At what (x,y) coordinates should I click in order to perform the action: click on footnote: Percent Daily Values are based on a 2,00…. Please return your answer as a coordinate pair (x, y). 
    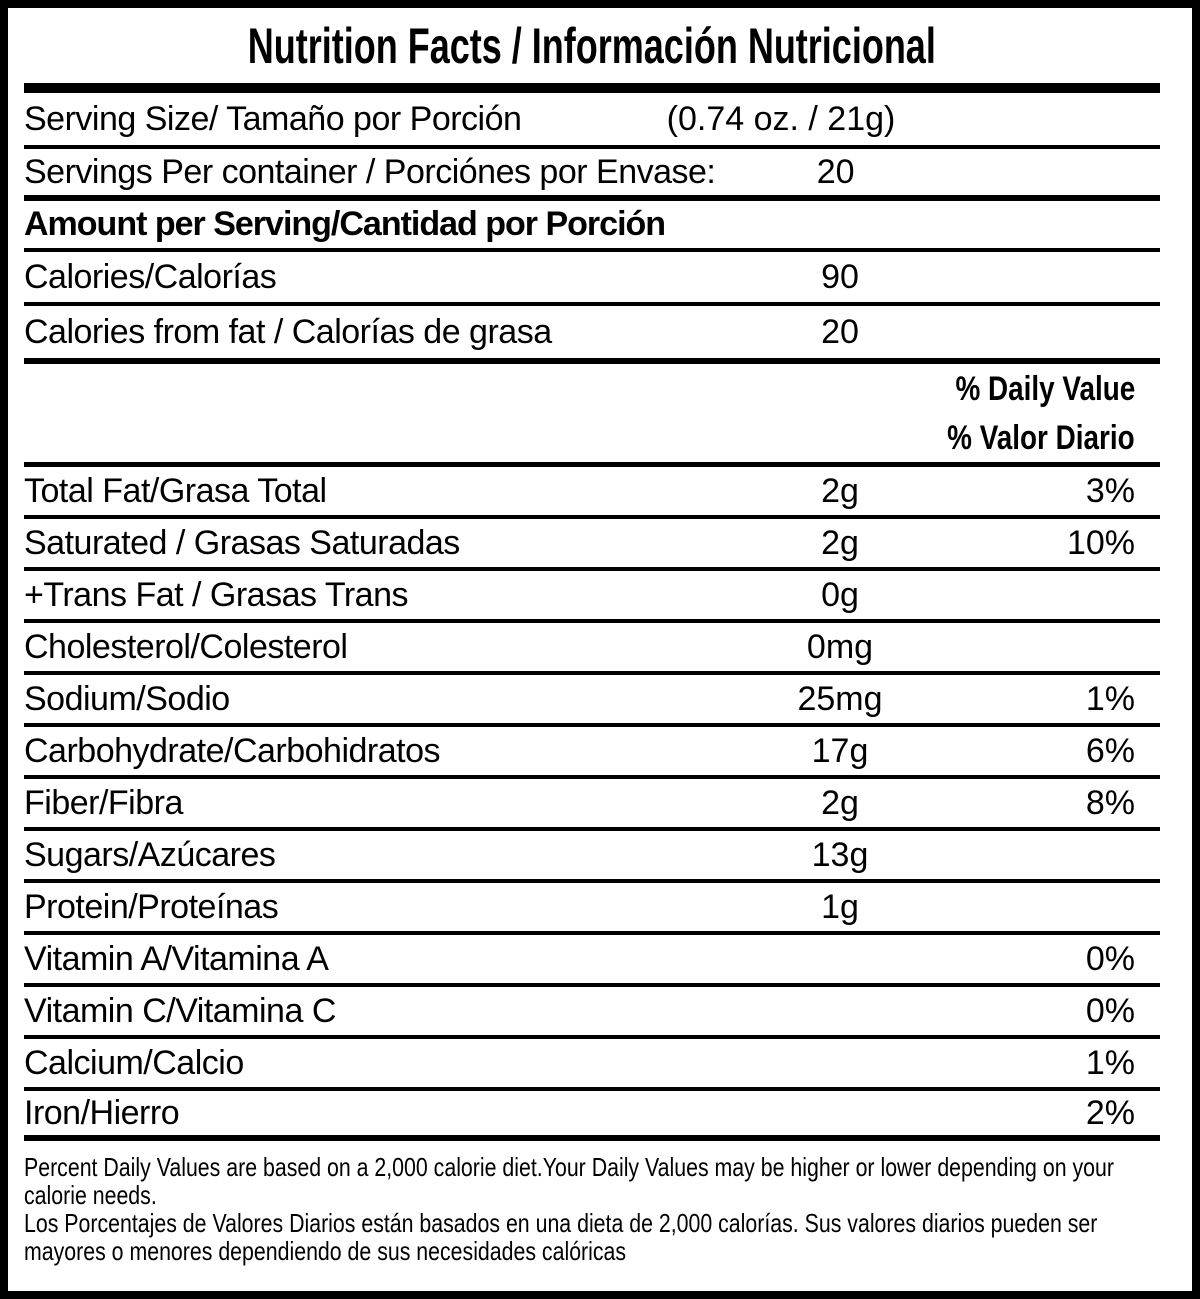
    Looking at the image, I should click on (592, 1216).